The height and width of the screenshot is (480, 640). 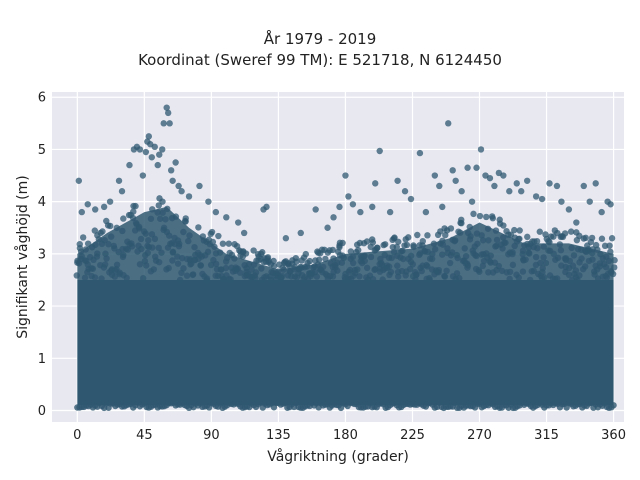 I want to click on x-tick-label: 135, so click(x=278, y=435).